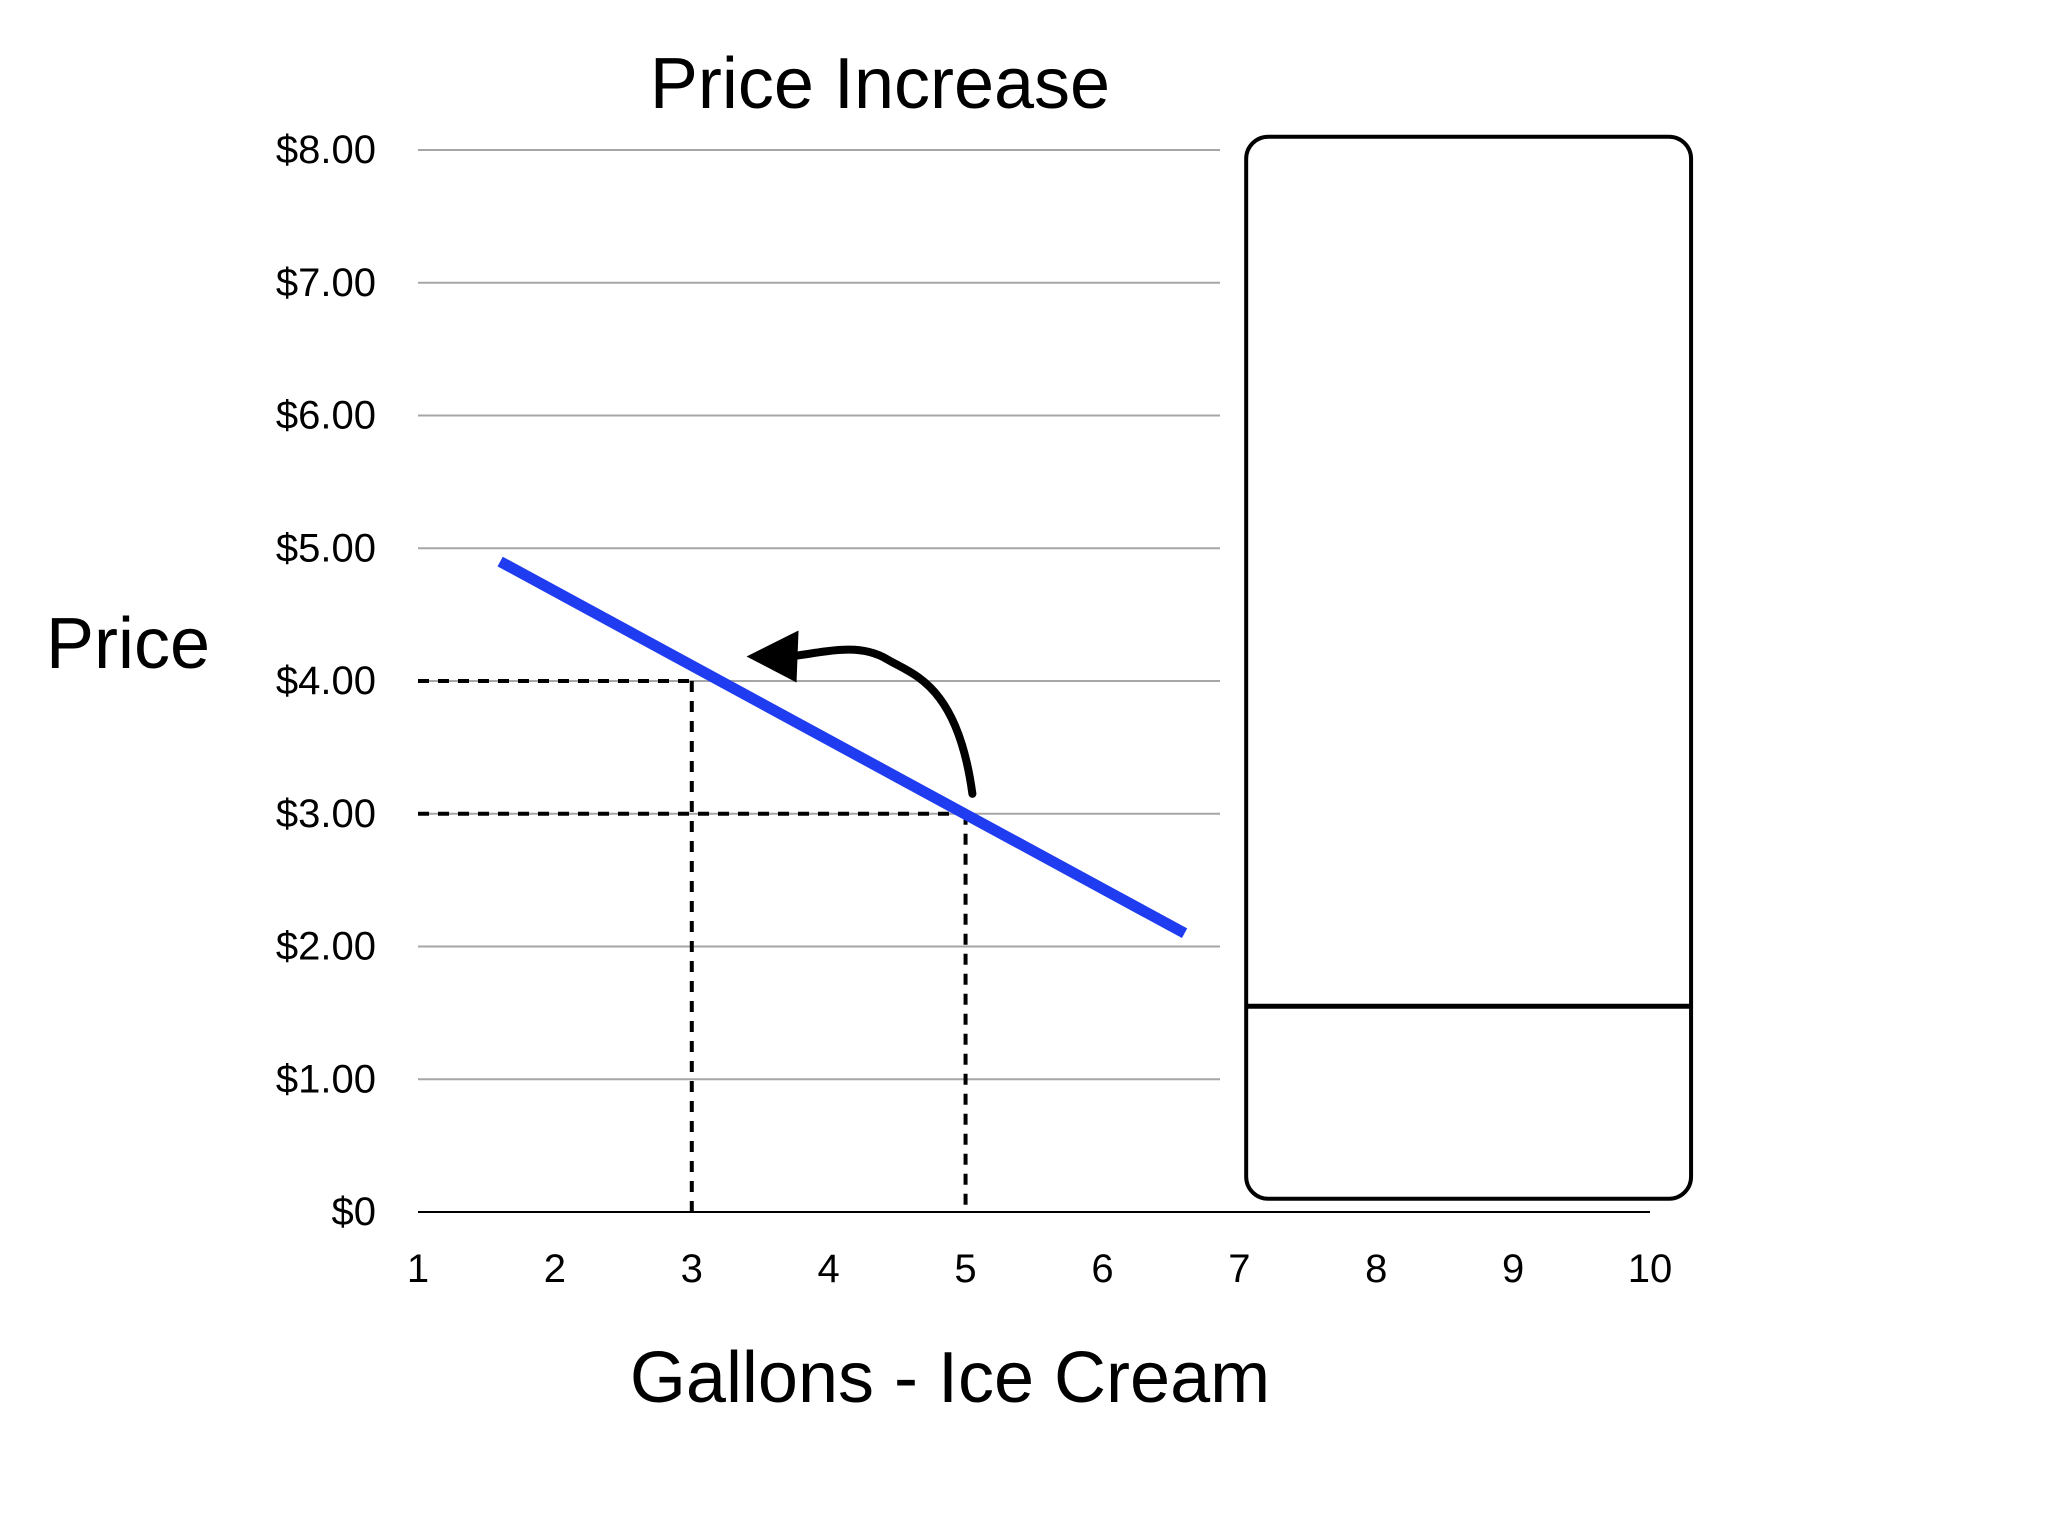 This screenshot has width=2048, height=1536. What do you see at coordinates (693, 945) in the screenshot?
I see `reference-lines` at bounding box center [693, 945].